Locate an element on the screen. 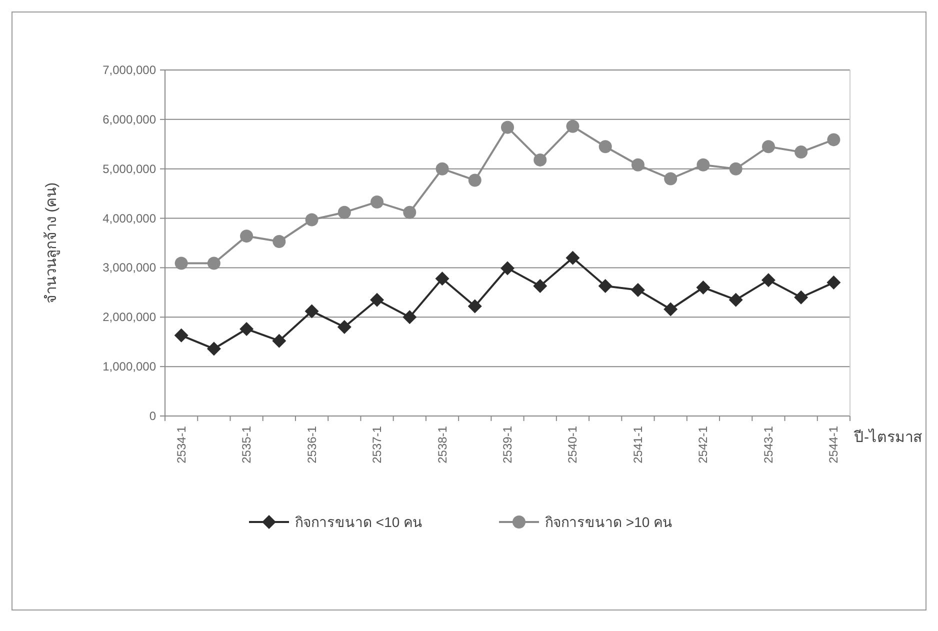 The width and height of the screenshot is (938, 631). x-tick-label: 2542-1 is located at coordinates (703, 445).